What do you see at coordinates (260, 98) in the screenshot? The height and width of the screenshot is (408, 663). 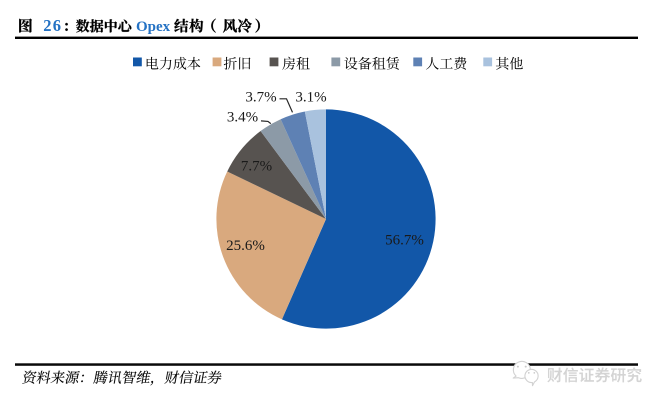 I see `svg-text: 3.7%` at bounding box center [260, 98].